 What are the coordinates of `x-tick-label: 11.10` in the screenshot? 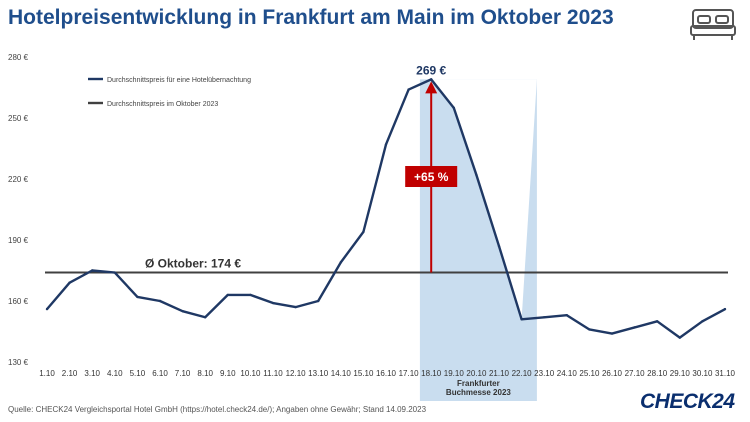 It's located at (273, 373).